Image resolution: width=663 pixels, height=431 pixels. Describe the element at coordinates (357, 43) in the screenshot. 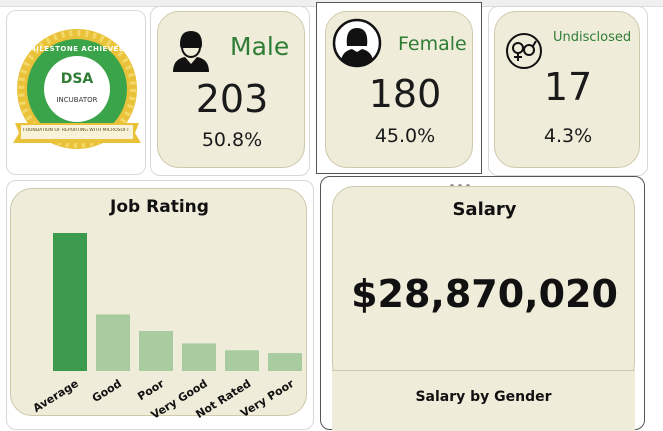

I see `female-user-icon` at that location.